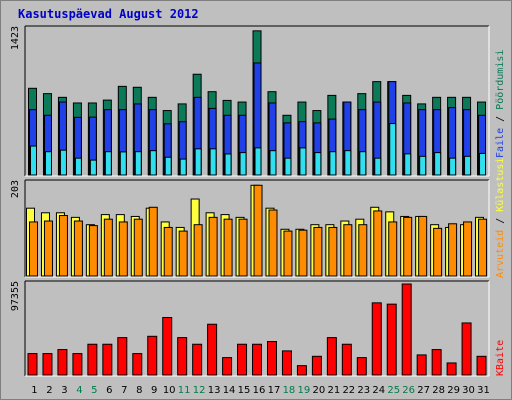 The width and height of the screenshot is (512, 400). Describe the element at coordinates (15, 38) in the screenshot. I see `panel-1-max-label: 1423` at that location.